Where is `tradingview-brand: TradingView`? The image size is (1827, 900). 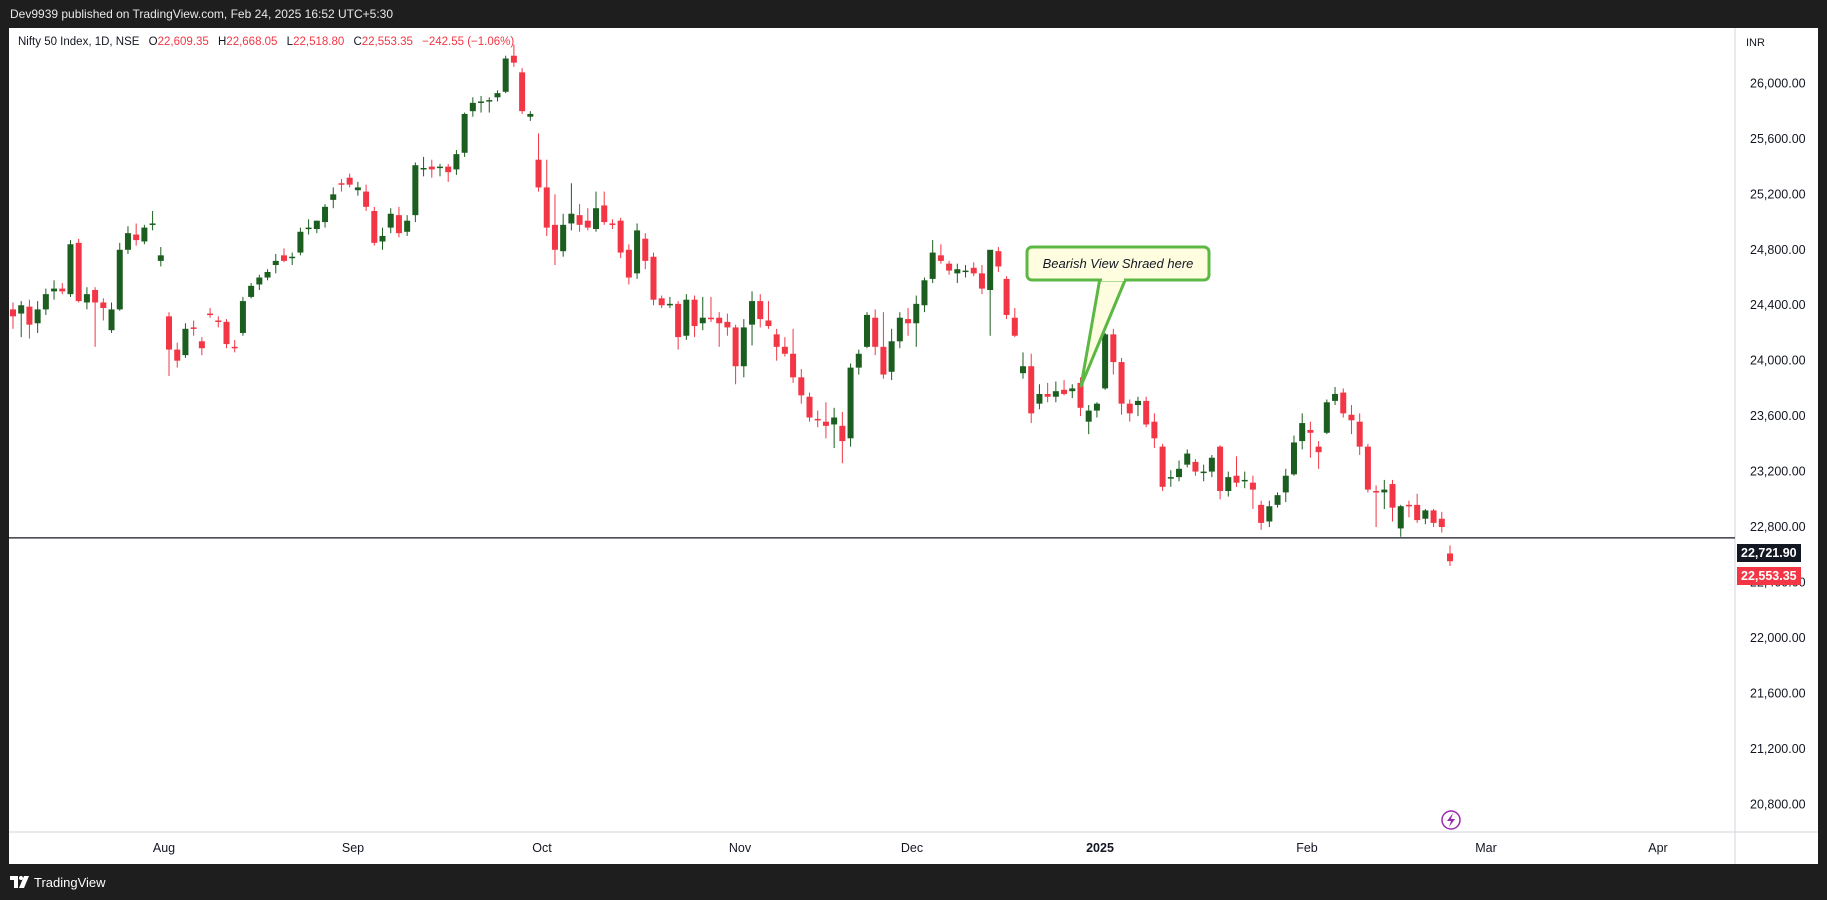 tradingview-brand: TradingView is located at coordinates (70, 882).